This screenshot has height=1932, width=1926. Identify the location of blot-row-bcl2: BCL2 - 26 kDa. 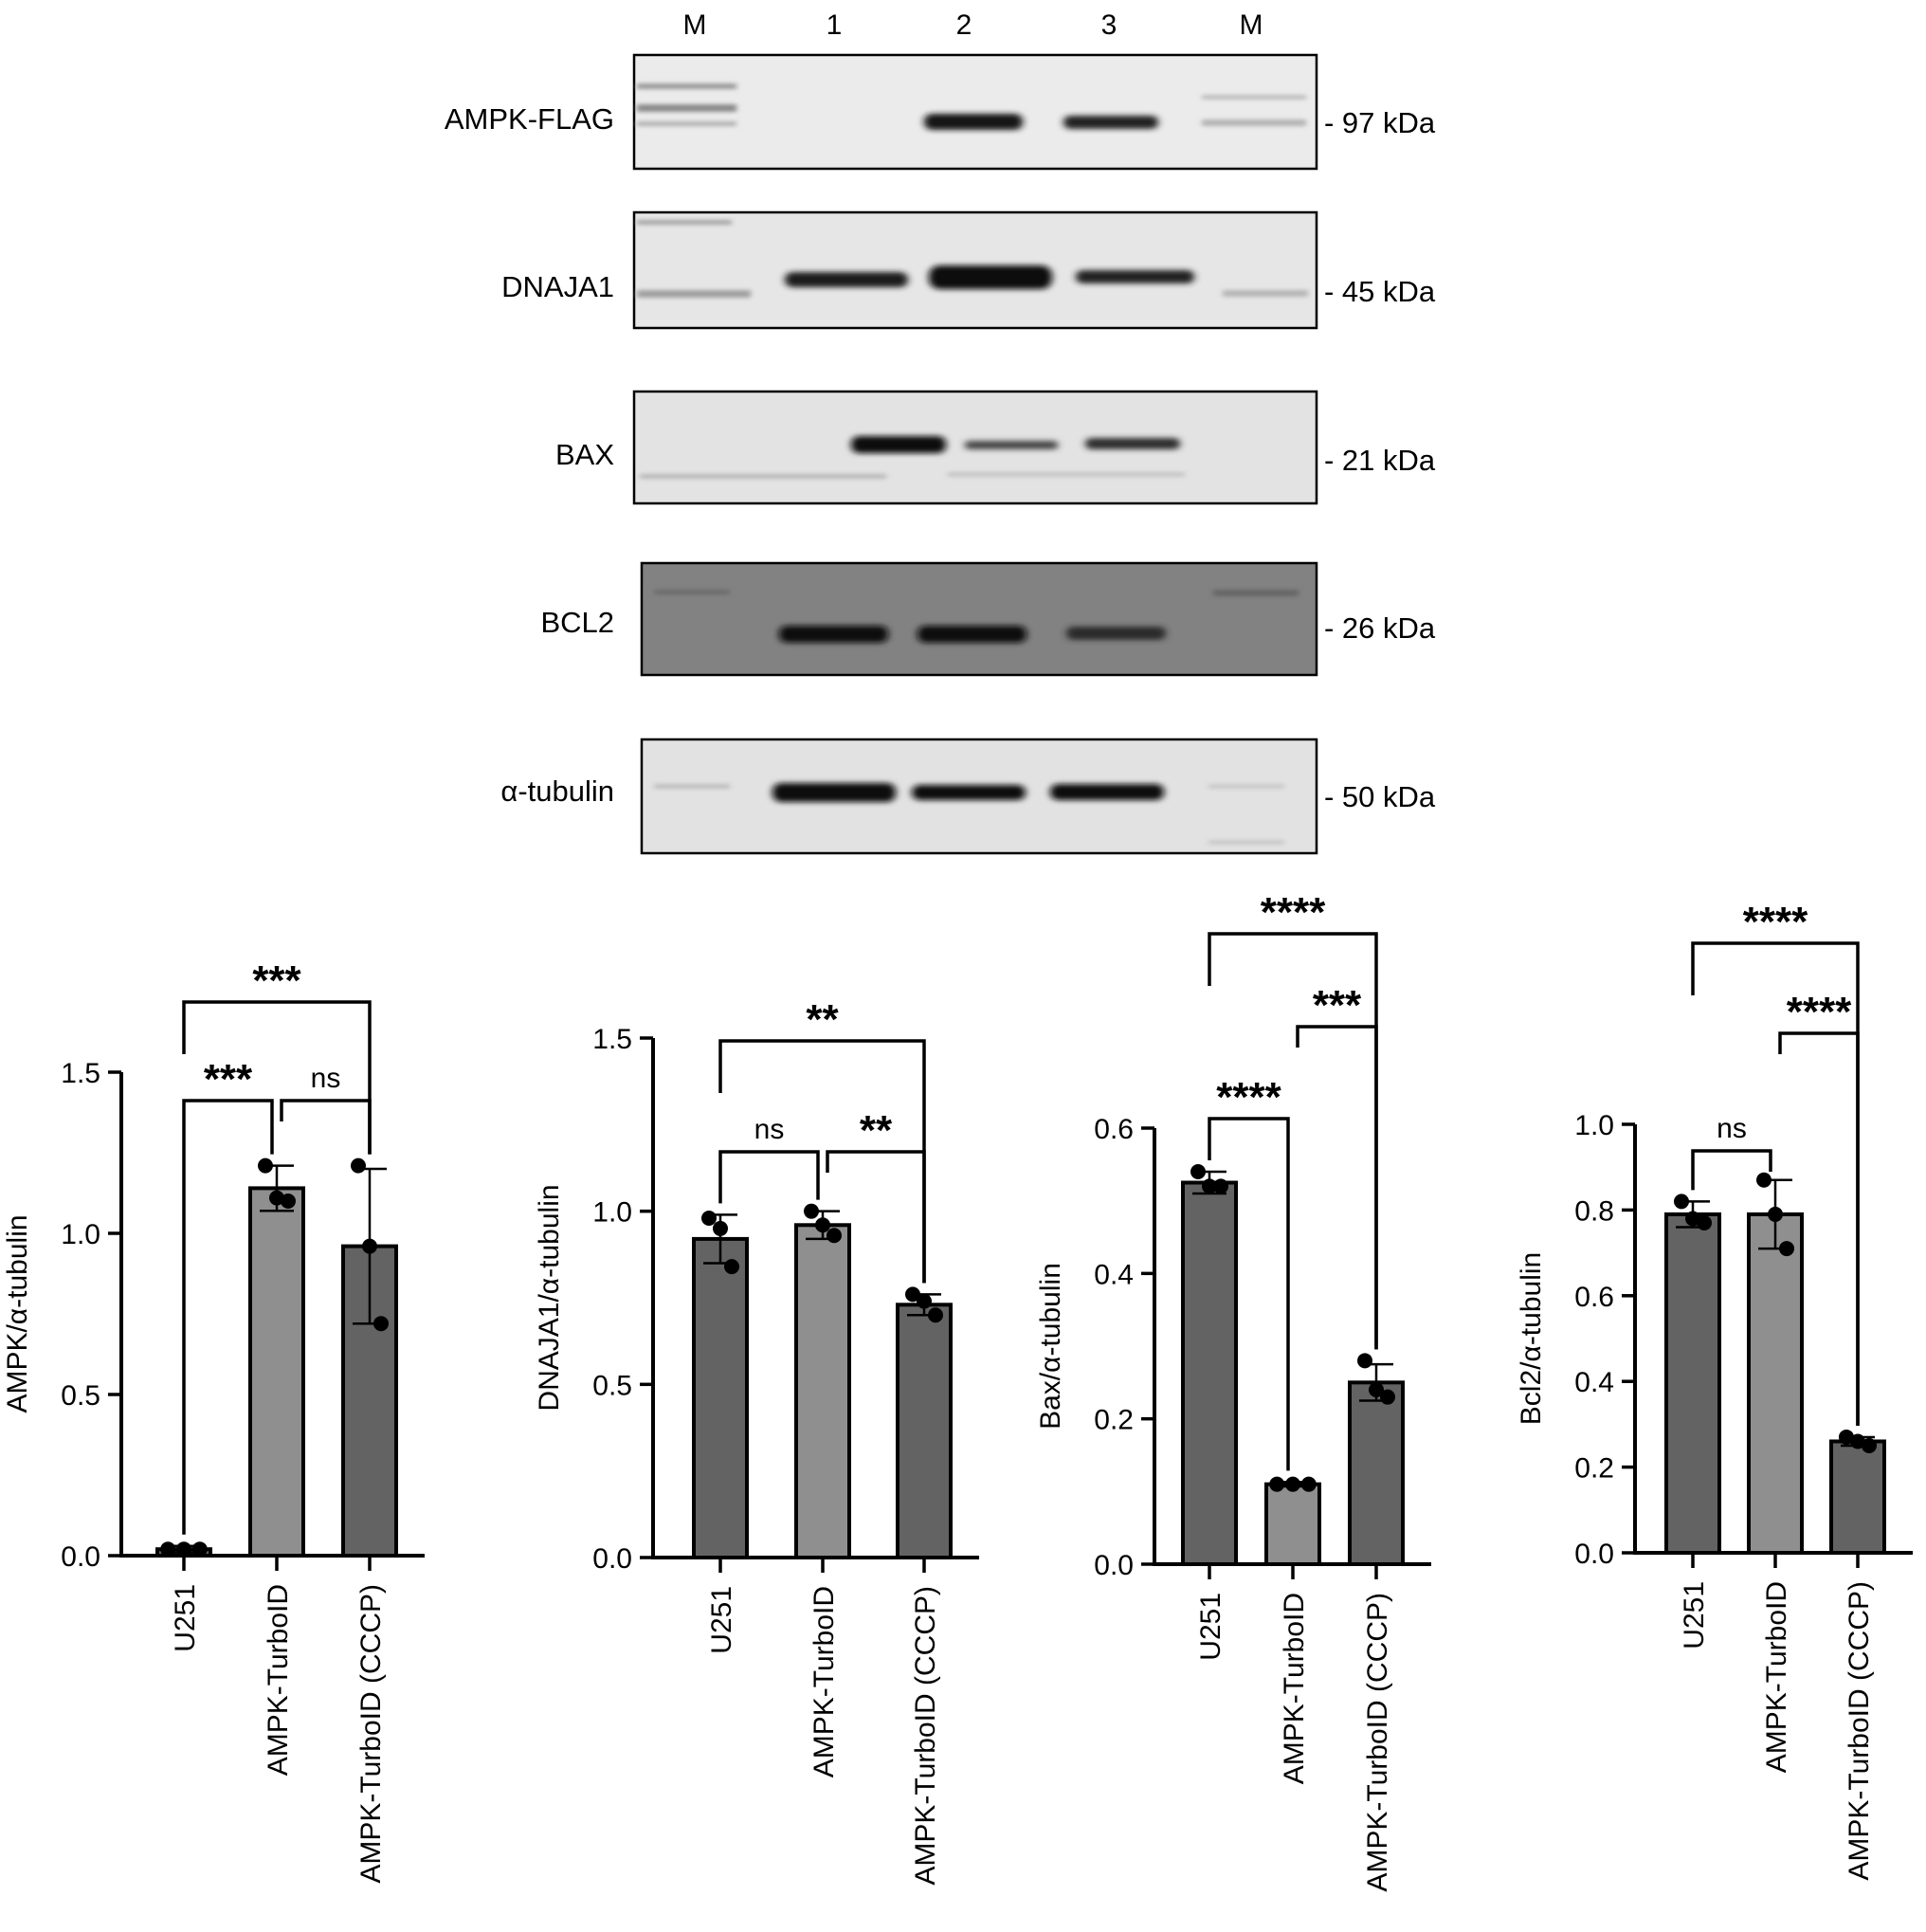
(988, 619).